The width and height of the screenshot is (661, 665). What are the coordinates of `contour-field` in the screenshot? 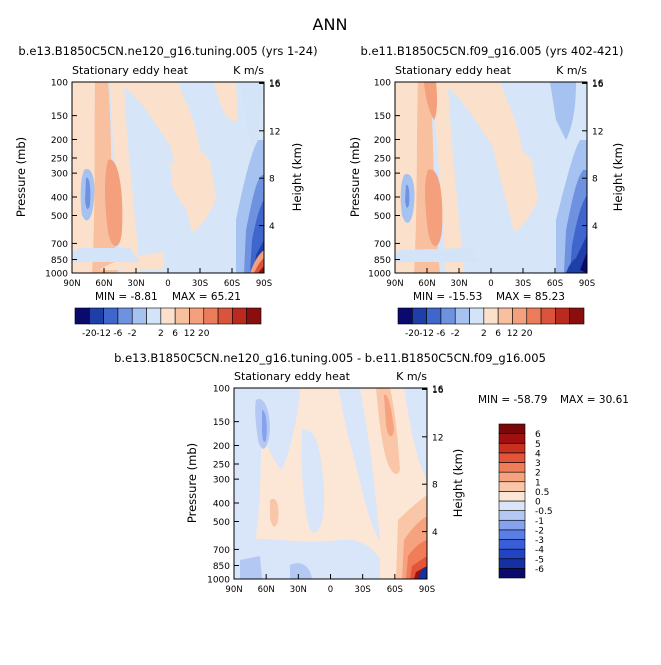 It's located at (491, 177).